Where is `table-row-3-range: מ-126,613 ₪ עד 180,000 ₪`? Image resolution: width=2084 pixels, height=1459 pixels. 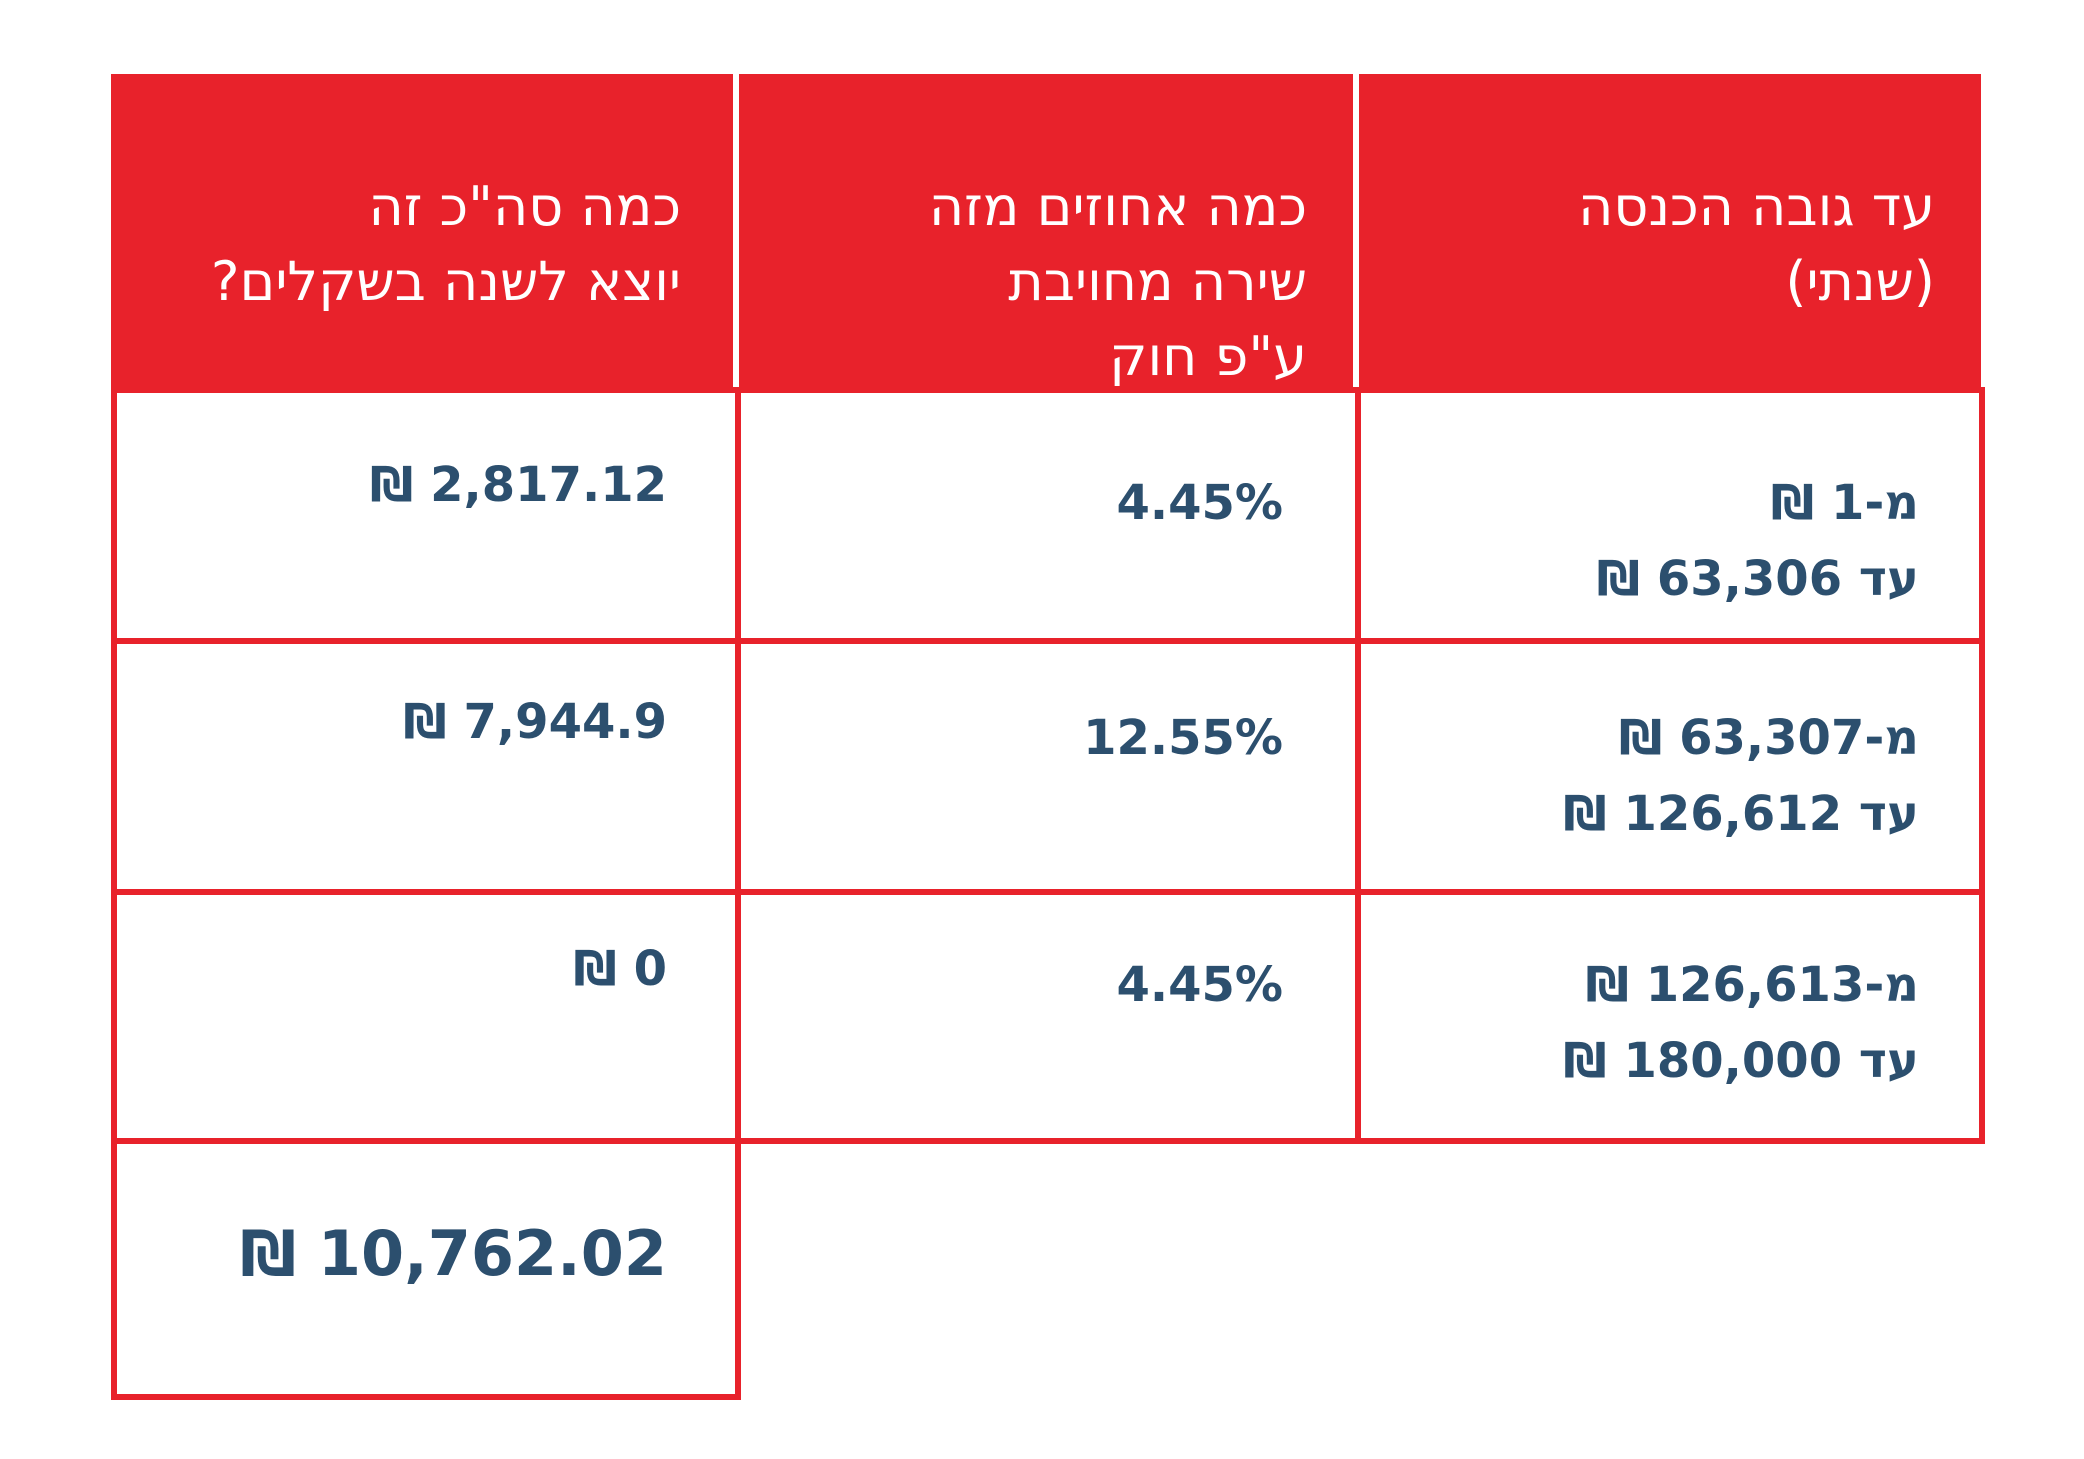 table-row-3-range: מ-126,613 ₪ עד 180,000 ₪ is located at coordinates (1670, 1016).